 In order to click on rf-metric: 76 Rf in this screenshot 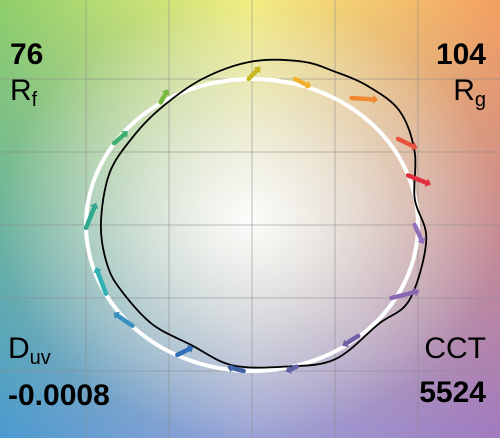, I will do `click(26, 77)`.